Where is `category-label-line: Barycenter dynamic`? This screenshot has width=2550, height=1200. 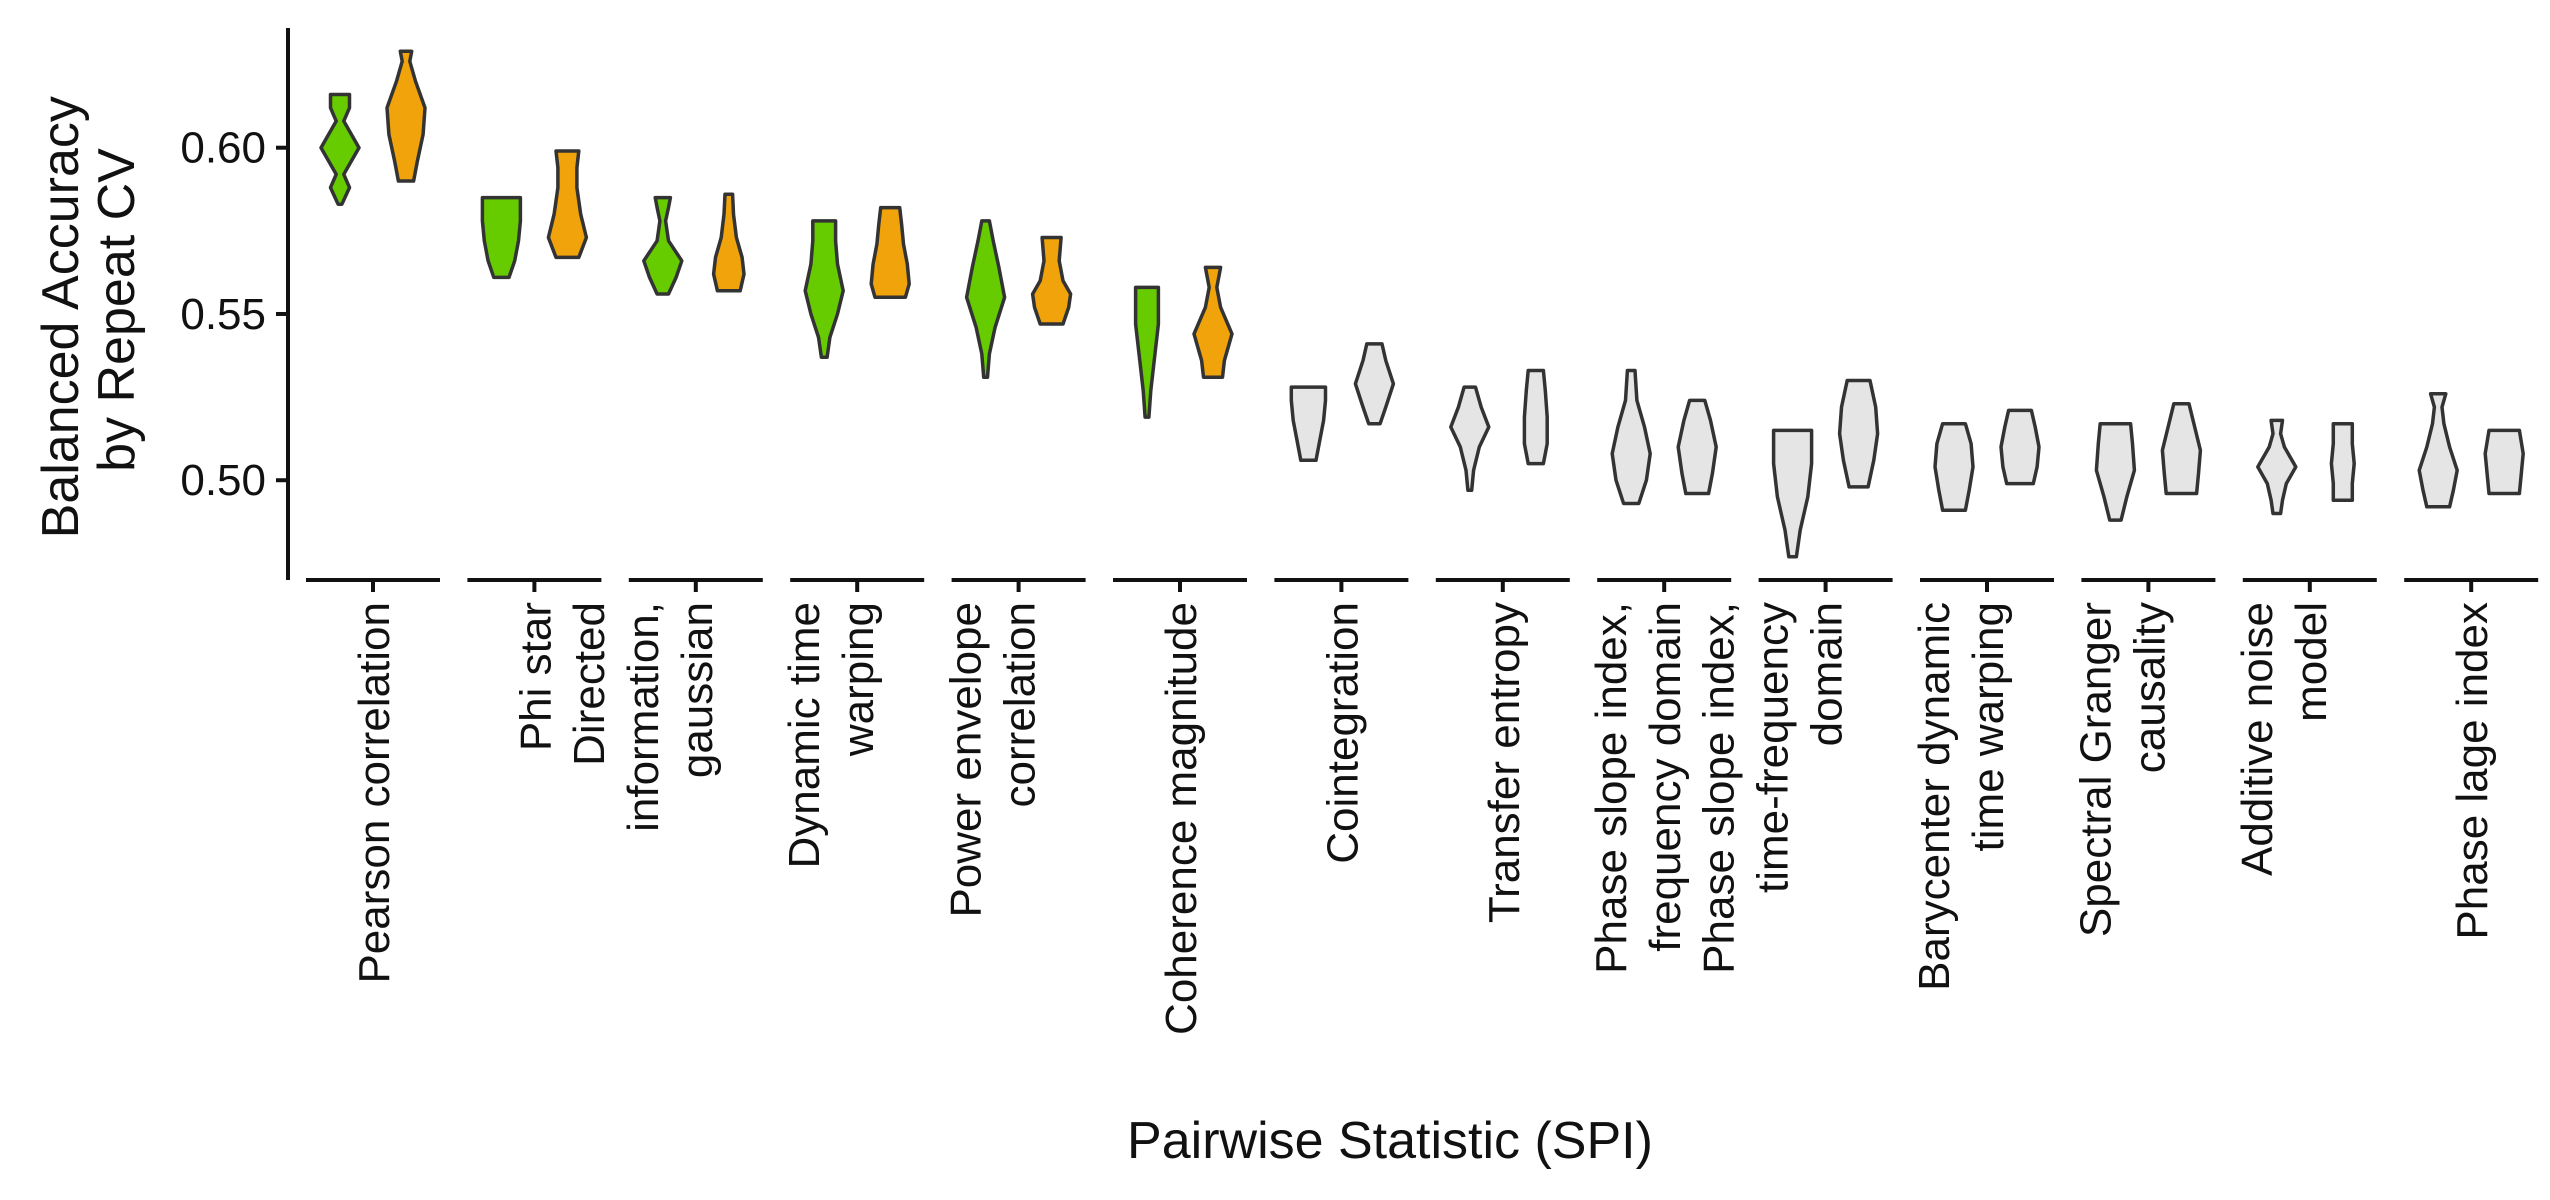
category-label-line: Barycenter dynamic is located at coordinates (1934, 796).